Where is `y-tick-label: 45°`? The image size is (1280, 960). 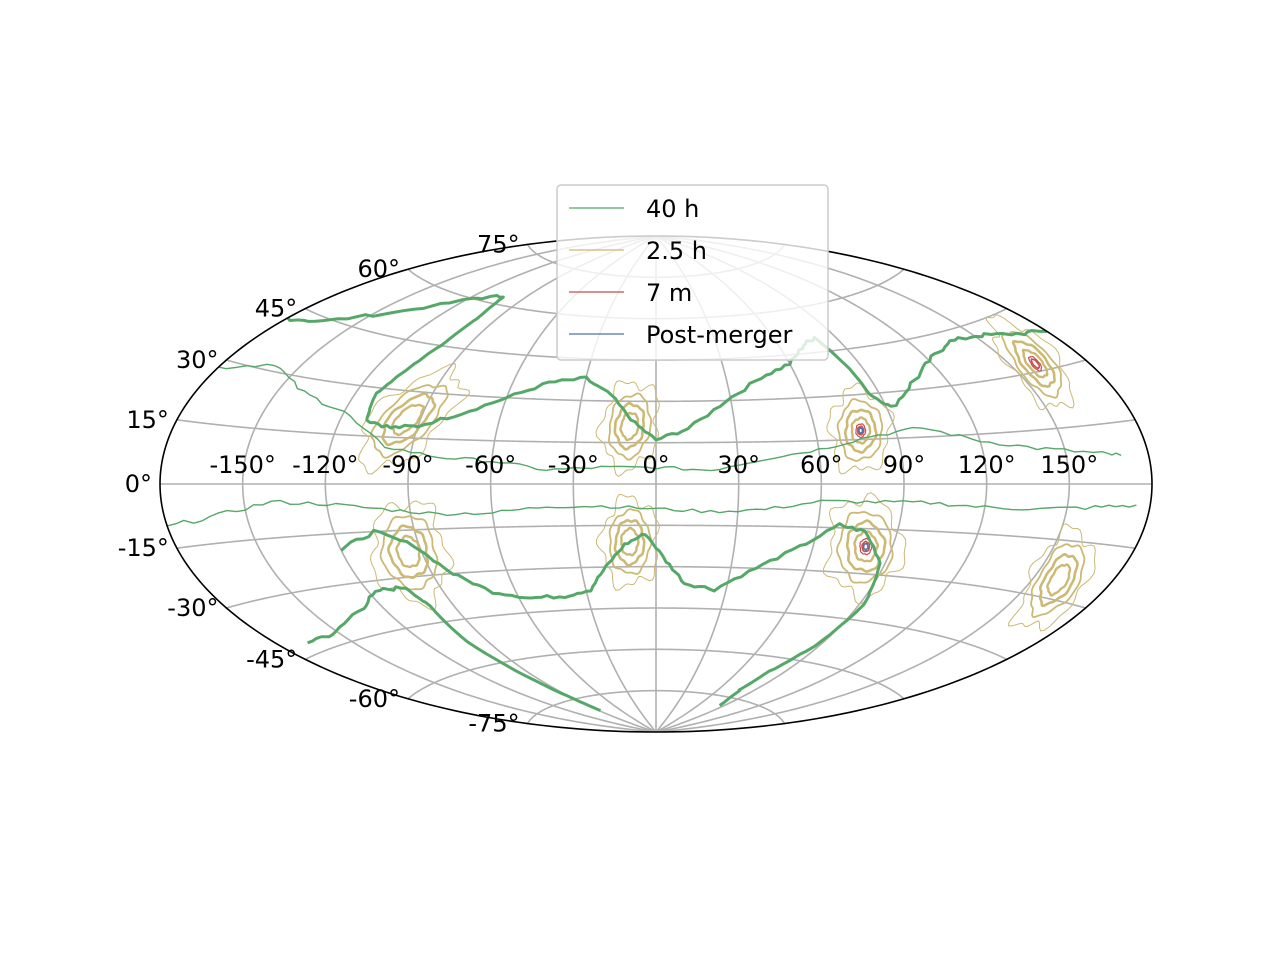 y-tick-label: 45° is located at coordinates (276, 309).